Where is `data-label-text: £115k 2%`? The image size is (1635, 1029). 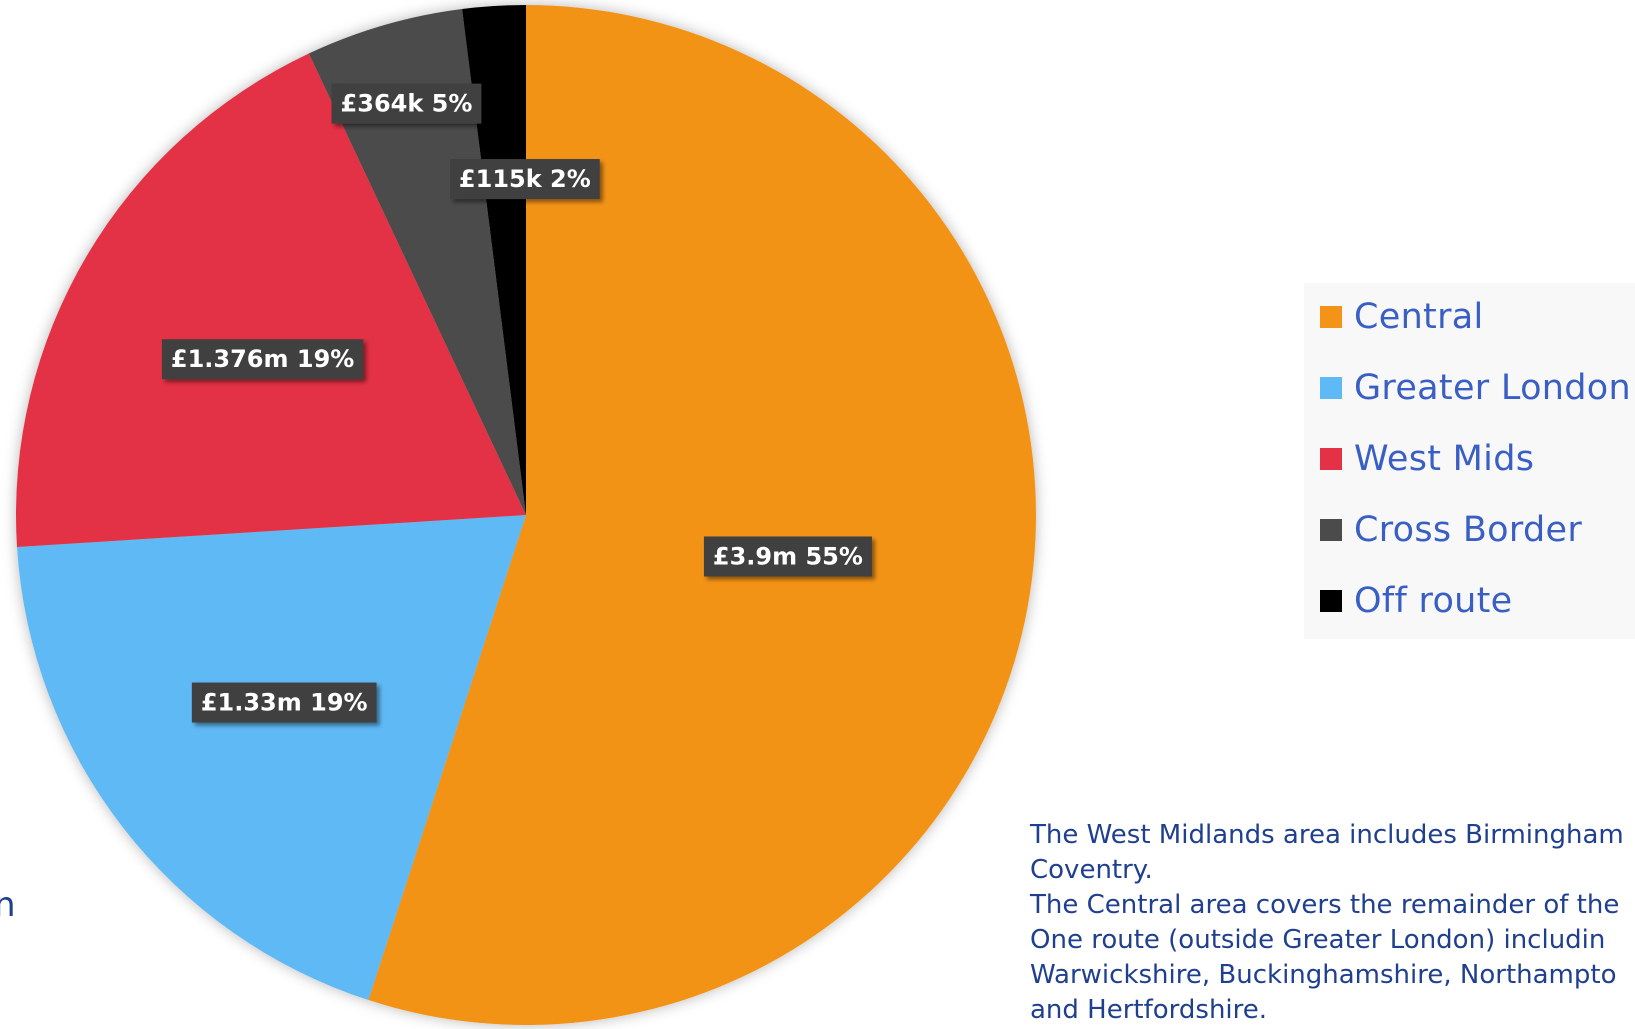 data-label-text: £115k 2% is located at coordinates (525, 179).